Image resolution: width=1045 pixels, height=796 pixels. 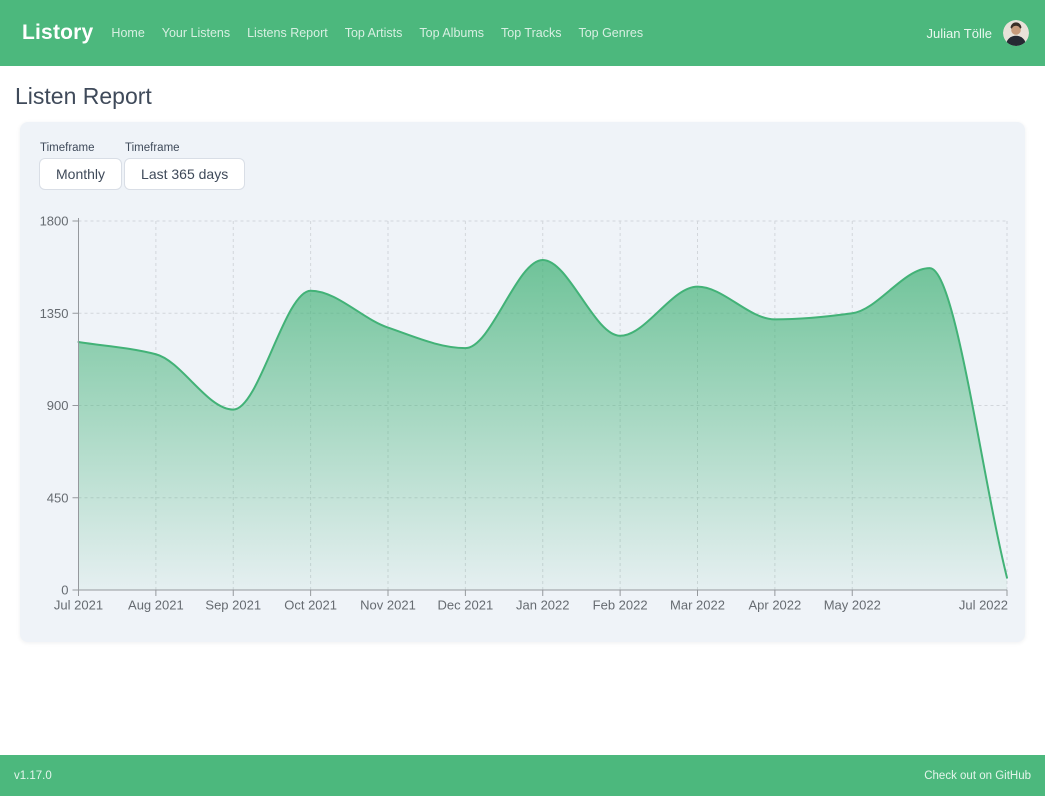 I want to click on nav-item-top-albums: Top Albums, so click(x=452, y=33).